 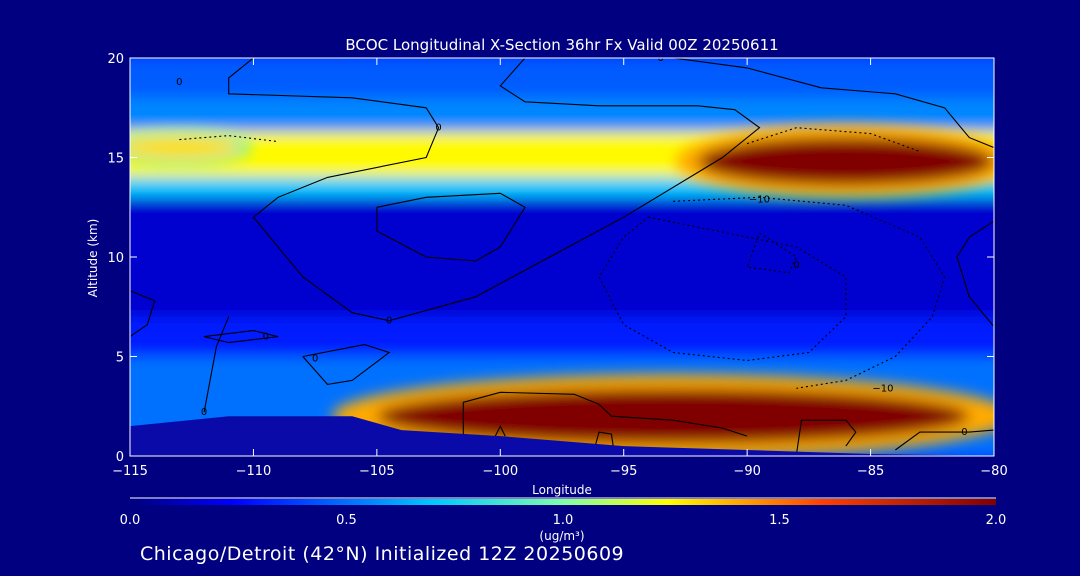 I want to click on x-tick-label: −105, so click(x=377, y=471).